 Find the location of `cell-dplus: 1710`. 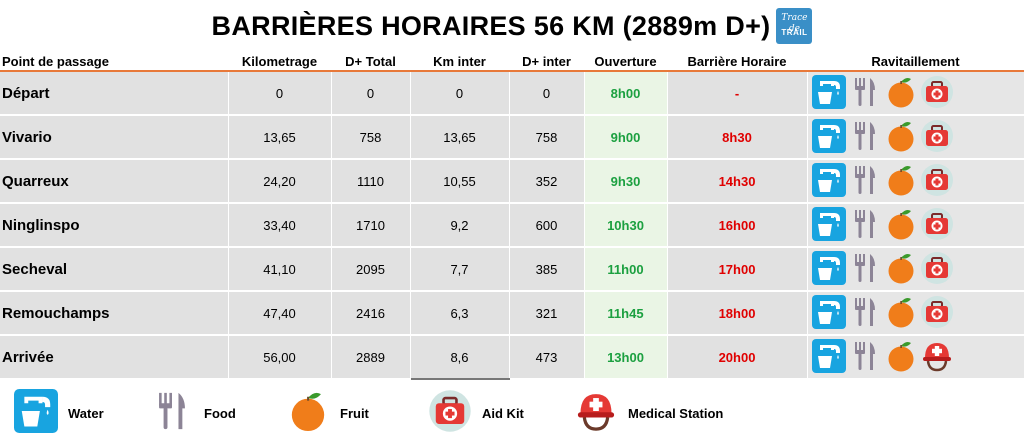

cell-dplus: 1710 is located at coordinates (371, 225).